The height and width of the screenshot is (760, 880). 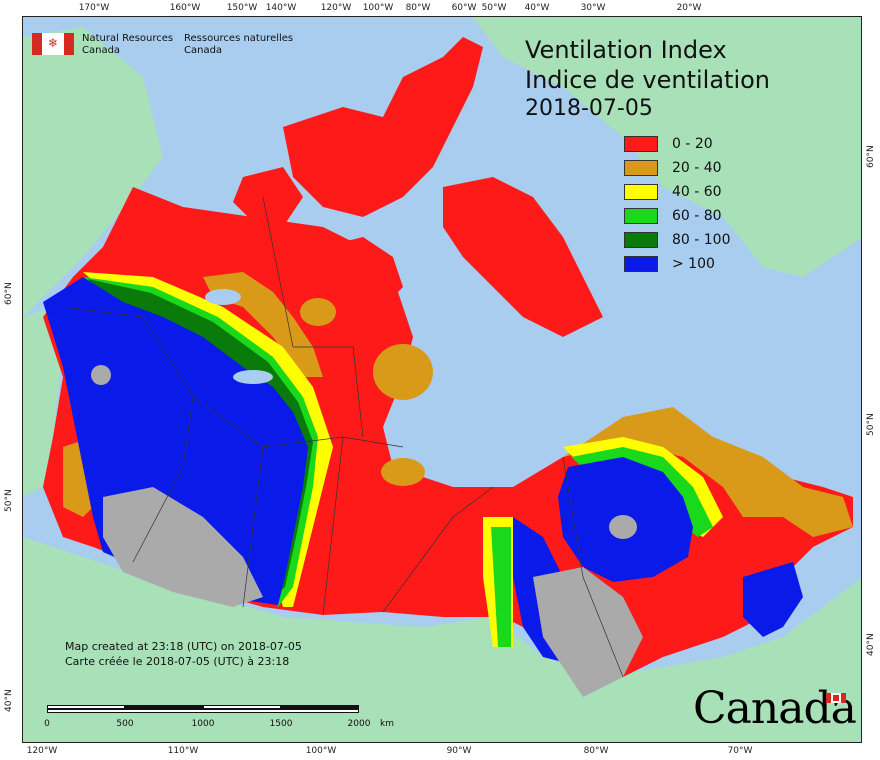 What do you see at coordinates (93, 172) in the screenshot?
I see `alaska-land` at bounding box center [93, 172].